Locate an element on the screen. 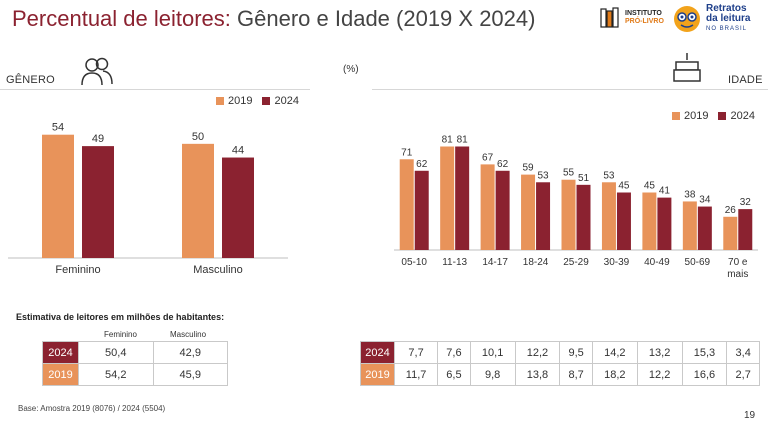 Image resolution: width=768 pixels, height=426 pixels. legend-2019-swatch is located at coordinates (220, 101).